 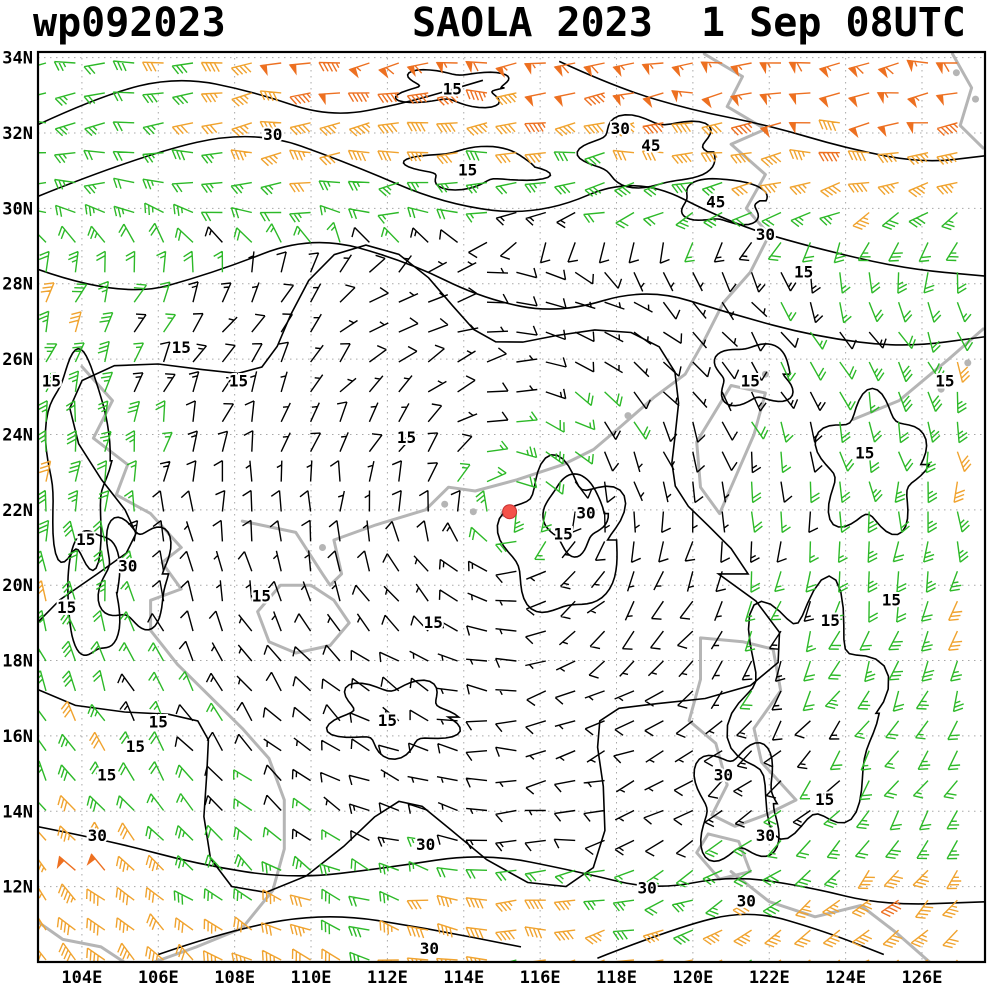 I want to click on x-axis-tick-label: 106E, so click(x=158, y=978).